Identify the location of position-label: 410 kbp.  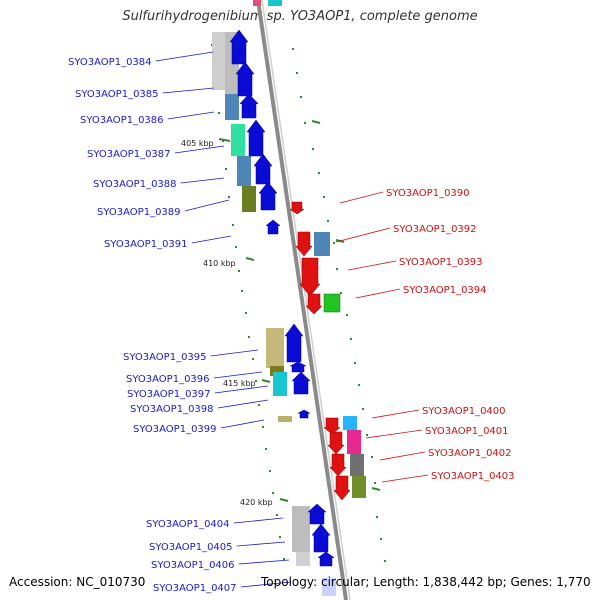
(219, 263).